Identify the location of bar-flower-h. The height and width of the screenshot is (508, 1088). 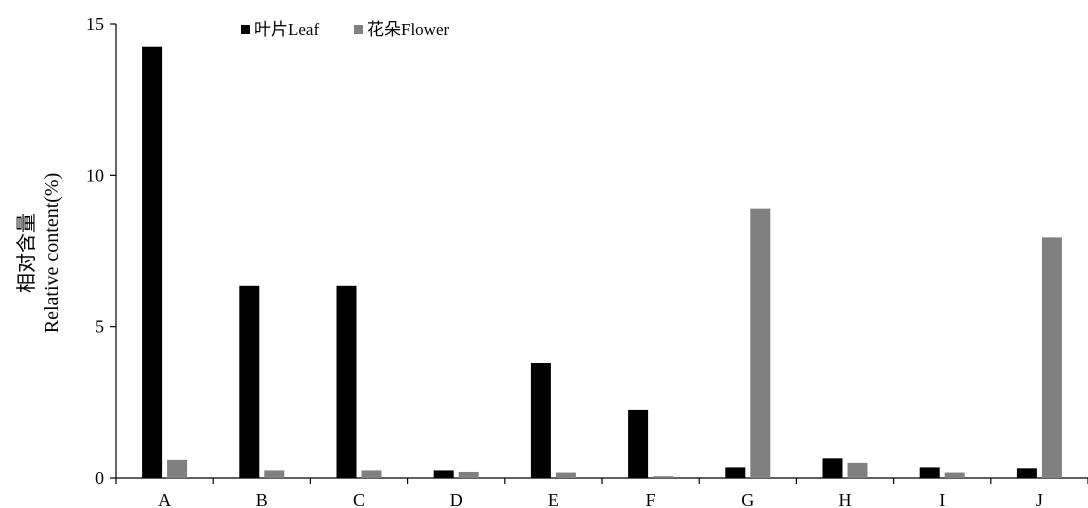
(857, 470).